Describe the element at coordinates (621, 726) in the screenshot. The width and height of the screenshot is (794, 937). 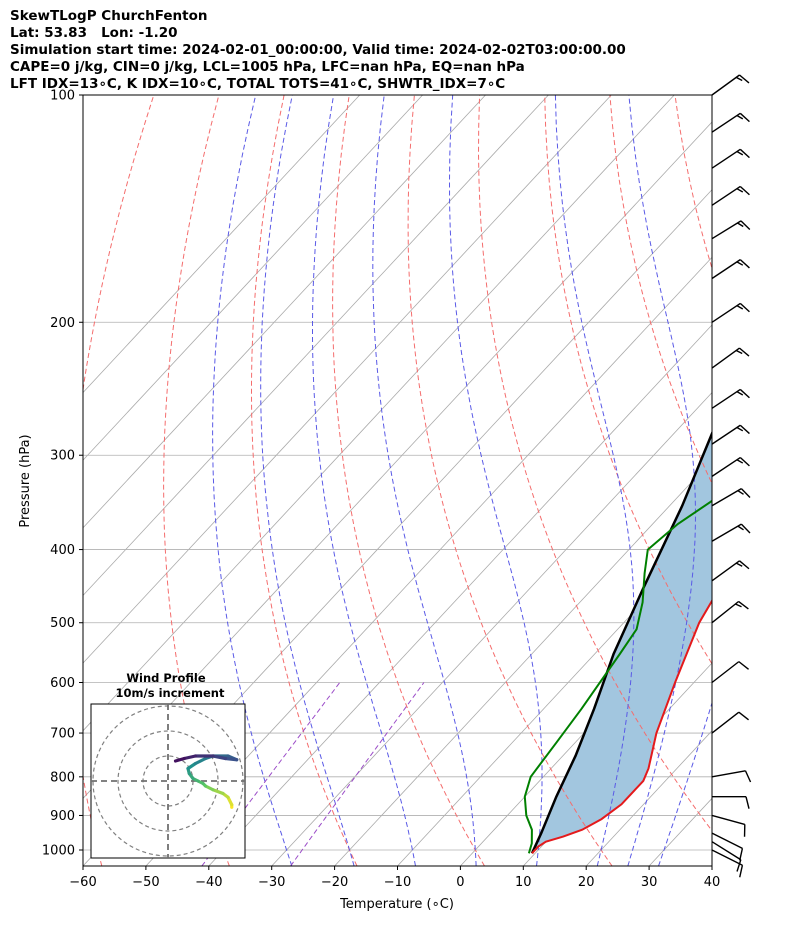
I see `temperature-profile-line` at that location.